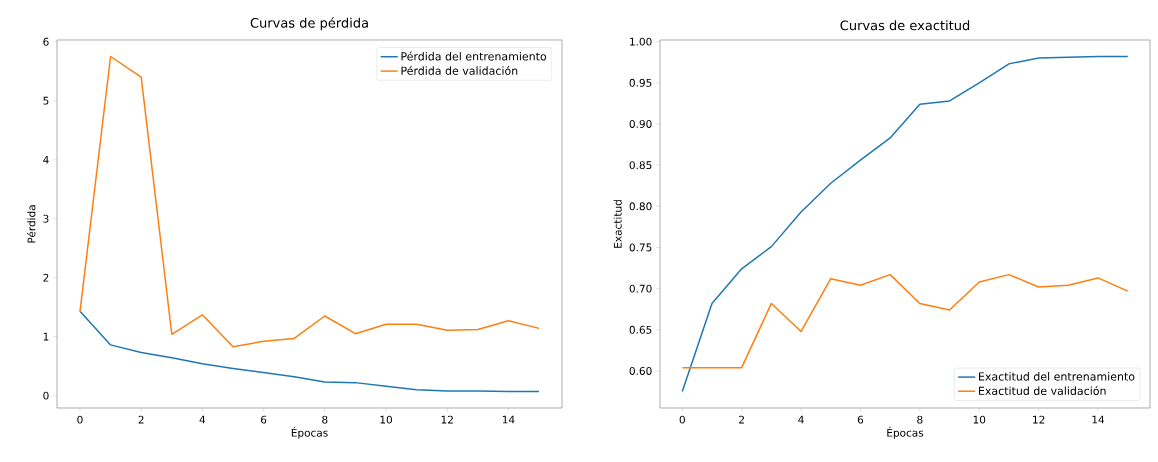 The image size is (1158, 462). What do you see at coordinates (1042, 391) in the screenshot?
I see `legend-label: Exactitud de validación` at bounding box center [1042, 391].